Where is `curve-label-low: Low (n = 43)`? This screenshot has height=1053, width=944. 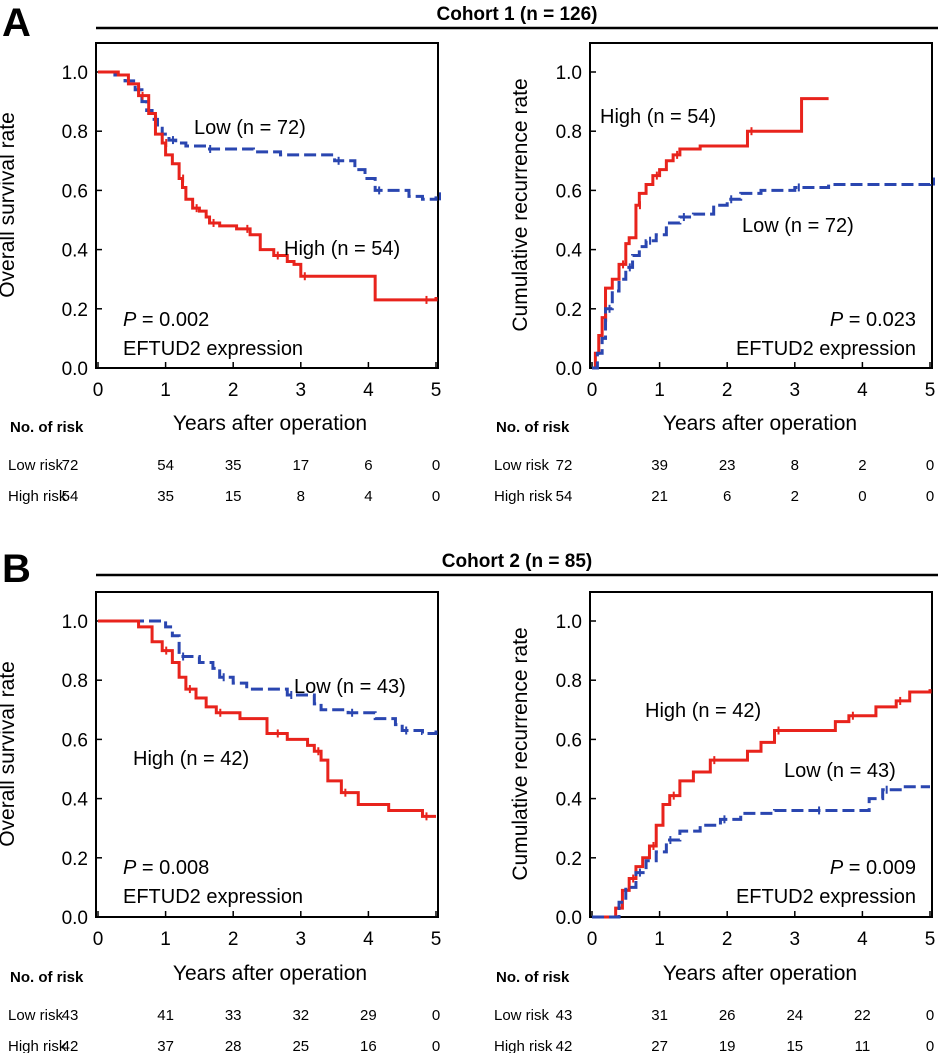
curve-label-low: Low (n = 43) is located at coordinates (350, 687).